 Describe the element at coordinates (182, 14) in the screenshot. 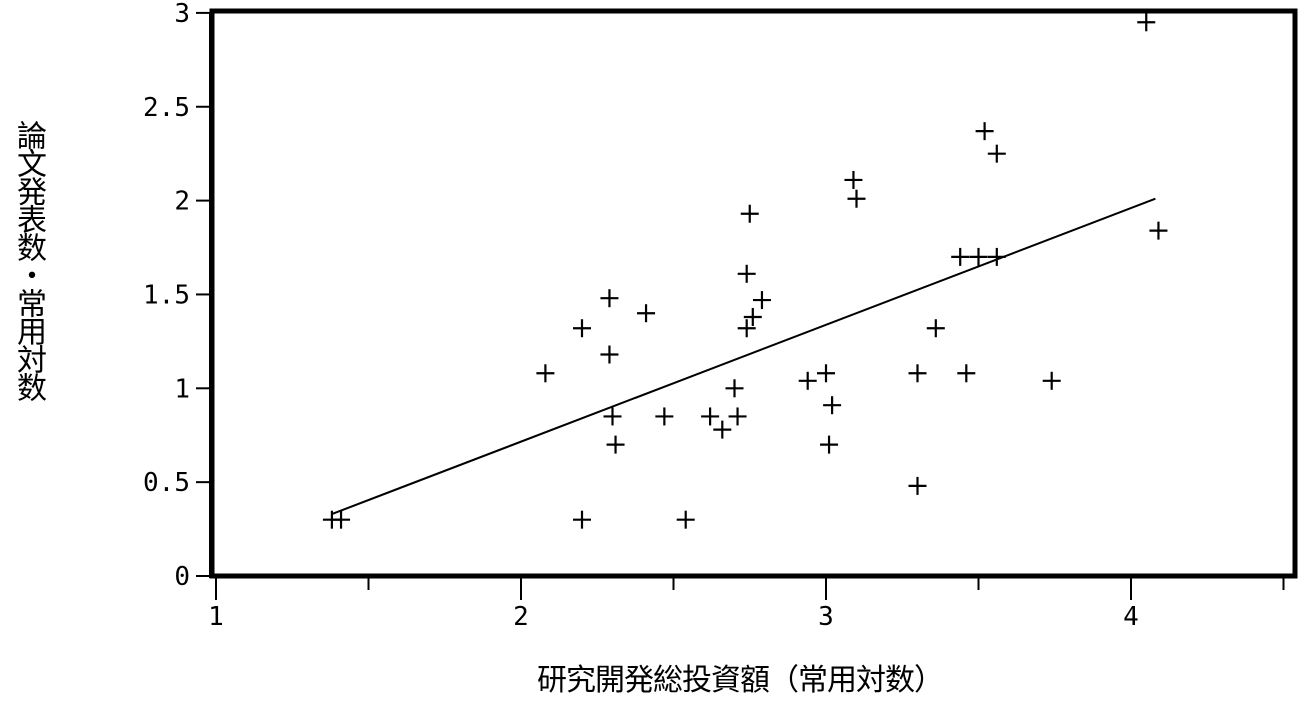

I see `y-tick-label: 3` at that location.